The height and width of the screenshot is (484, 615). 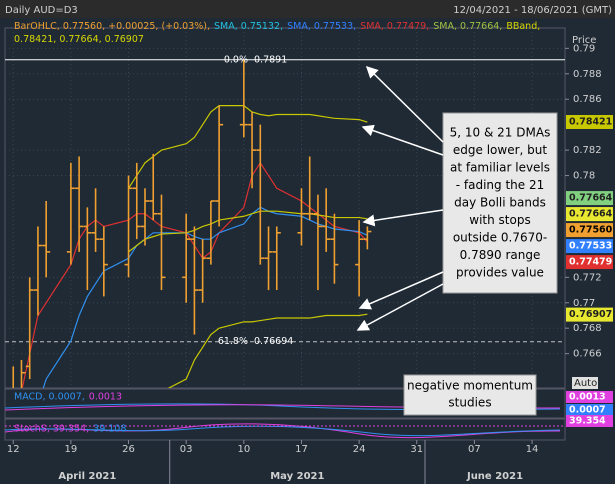 I want to click on momentum-box, so click(x=470, y=395).